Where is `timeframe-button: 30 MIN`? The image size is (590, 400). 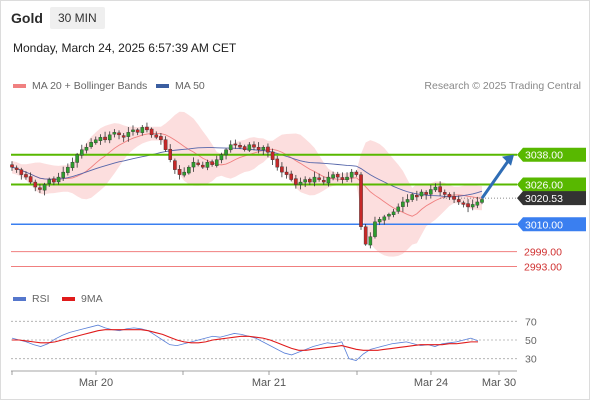
timeframe-button: 30 MIN is located at coordinates (77, 18).